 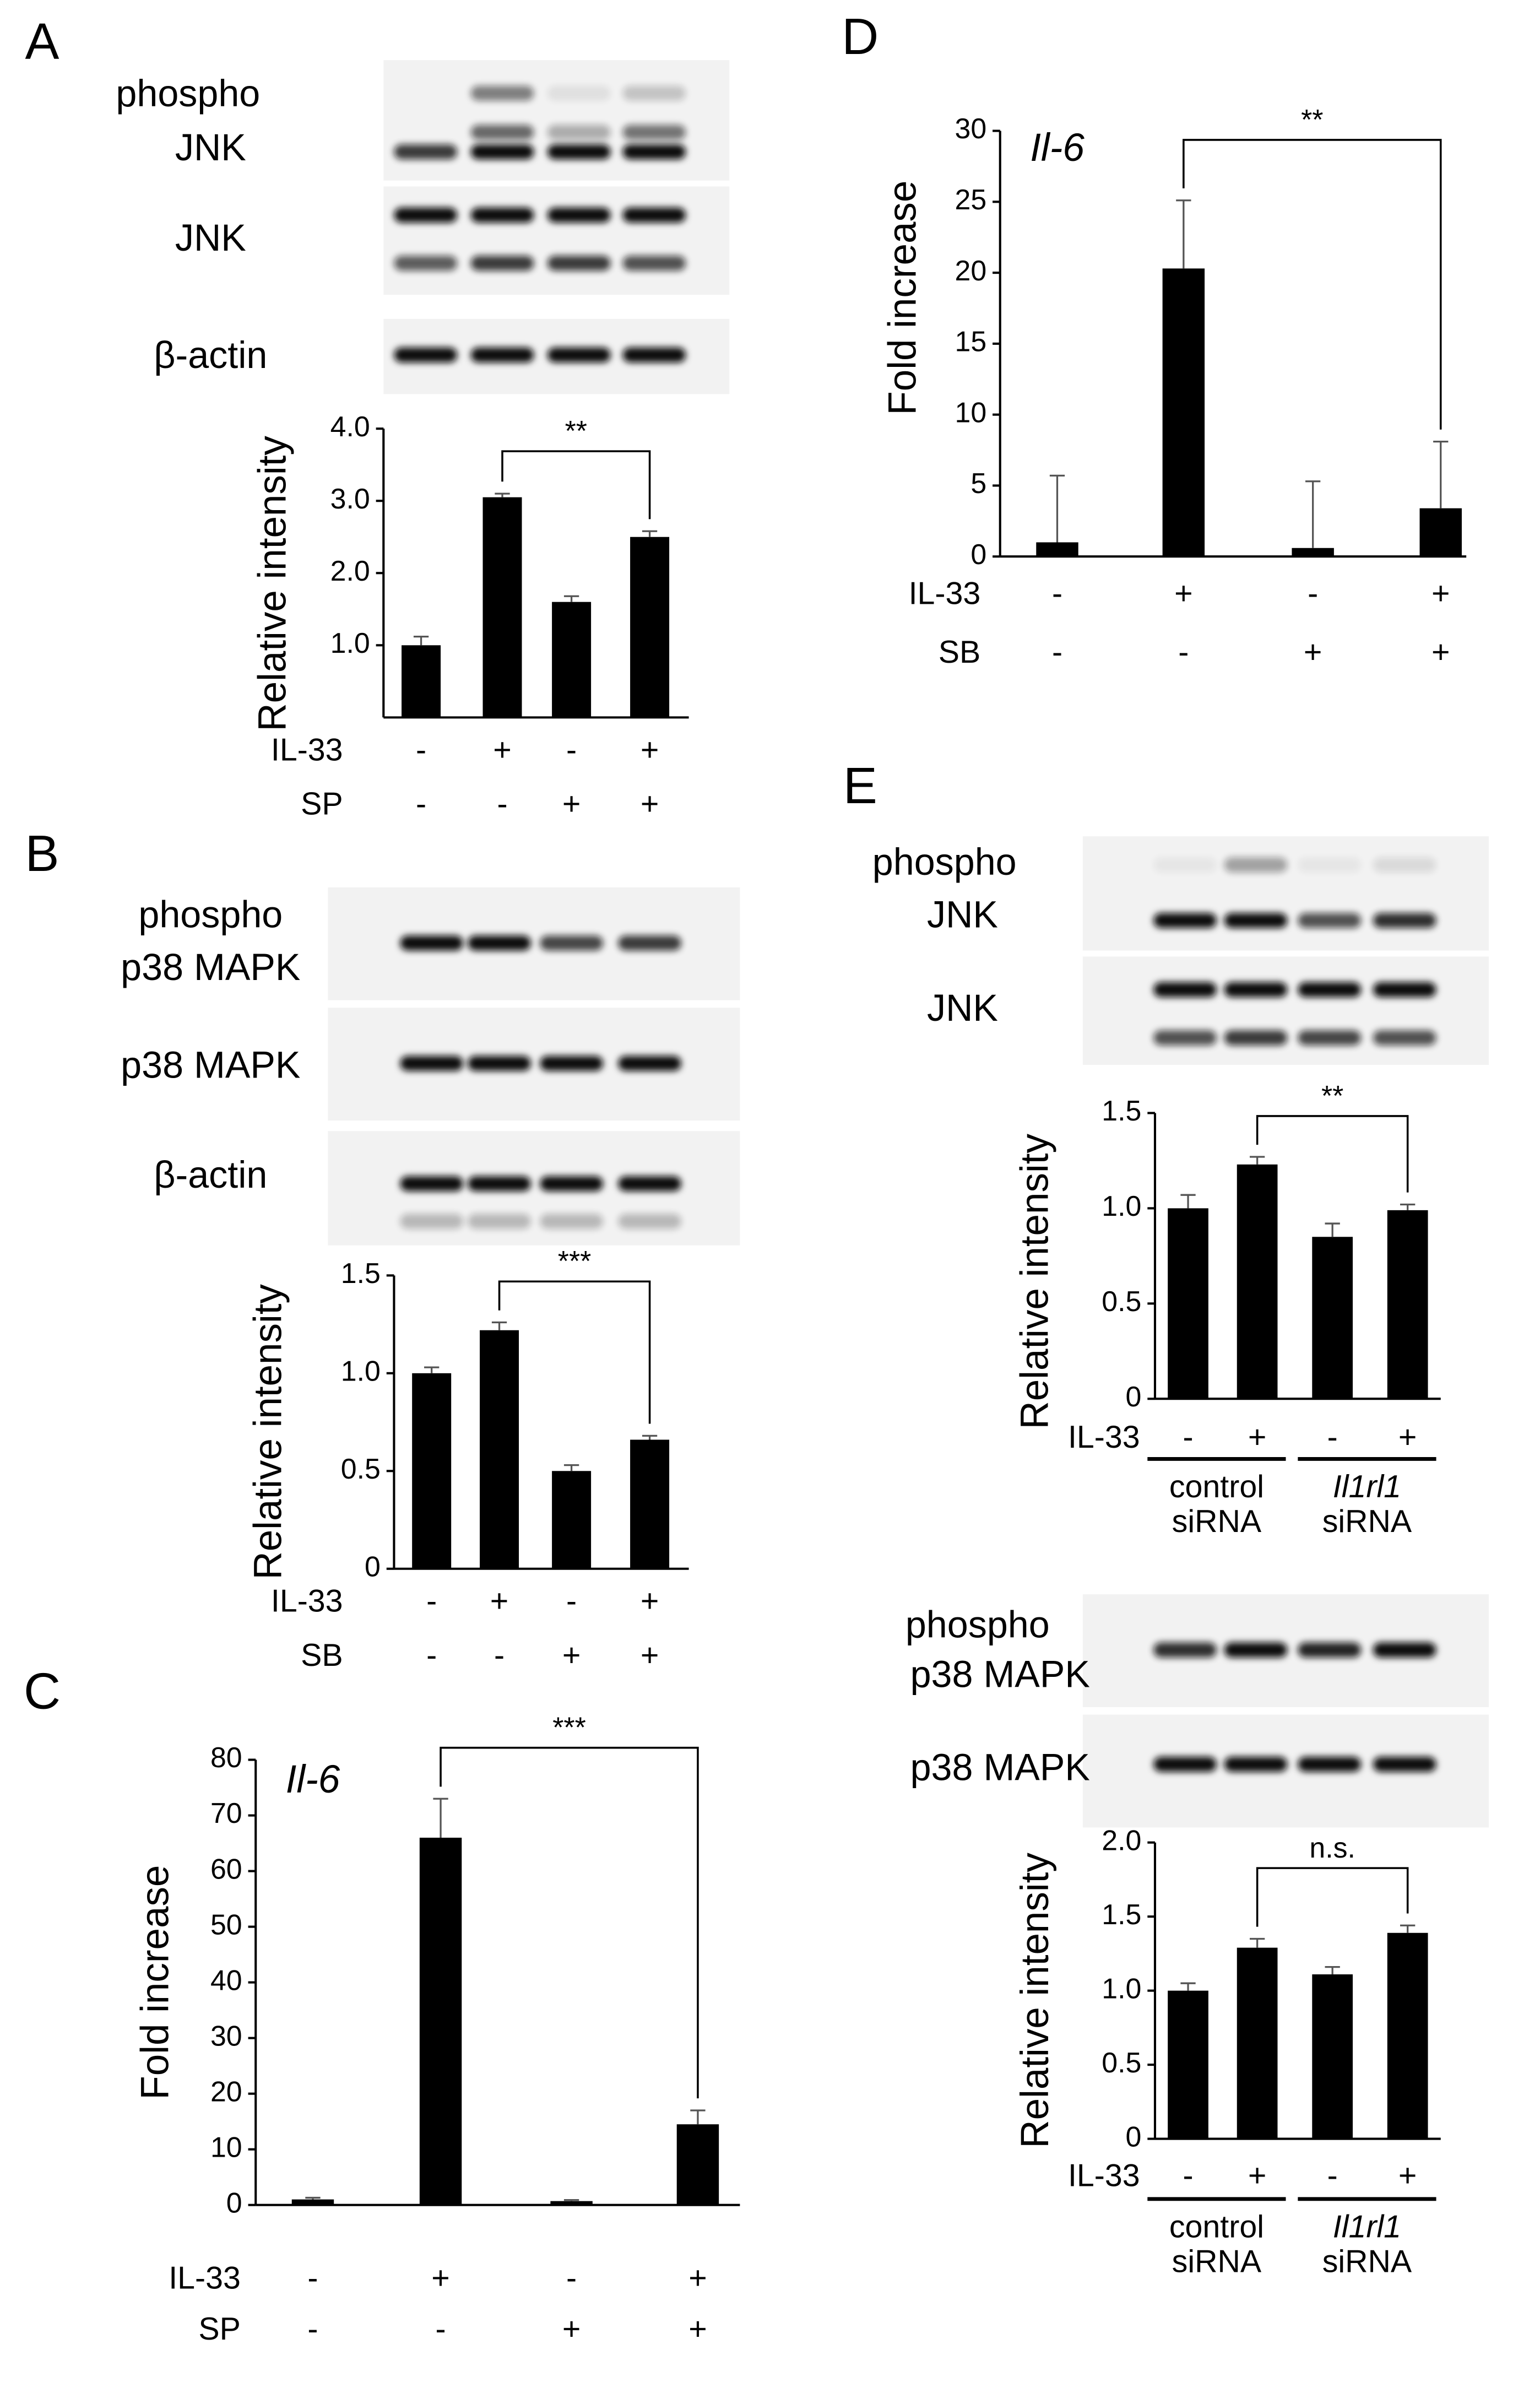 I want to click on condition-name: SP, so click(x=219, y=2329).